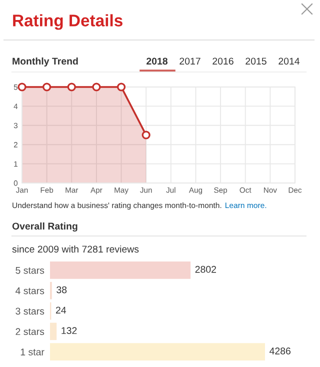 Image resolution: width=320 pixels, height=367 pixels. I want to click on text: 2016, so click(223, 61).